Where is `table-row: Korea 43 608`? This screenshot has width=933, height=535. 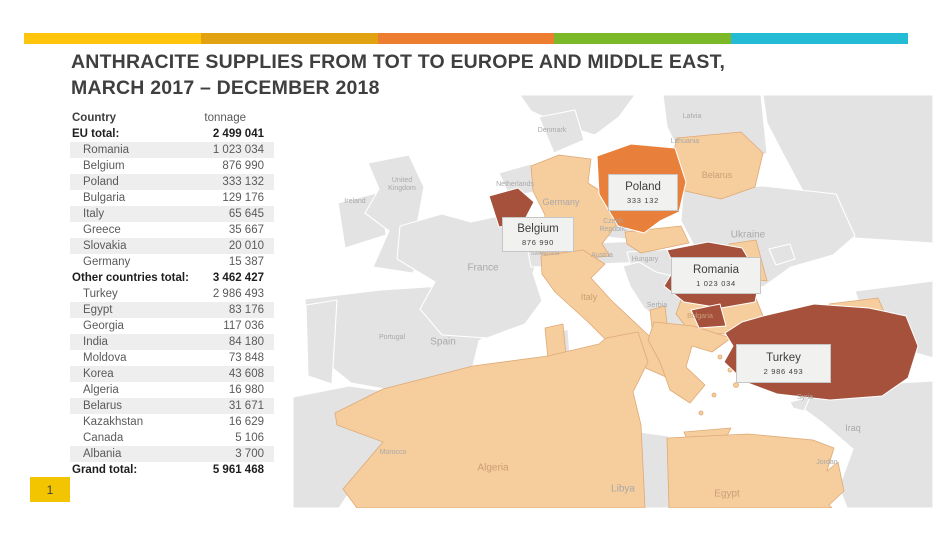
table-row: Korea 43 608 is located at coordinates (172, 374).